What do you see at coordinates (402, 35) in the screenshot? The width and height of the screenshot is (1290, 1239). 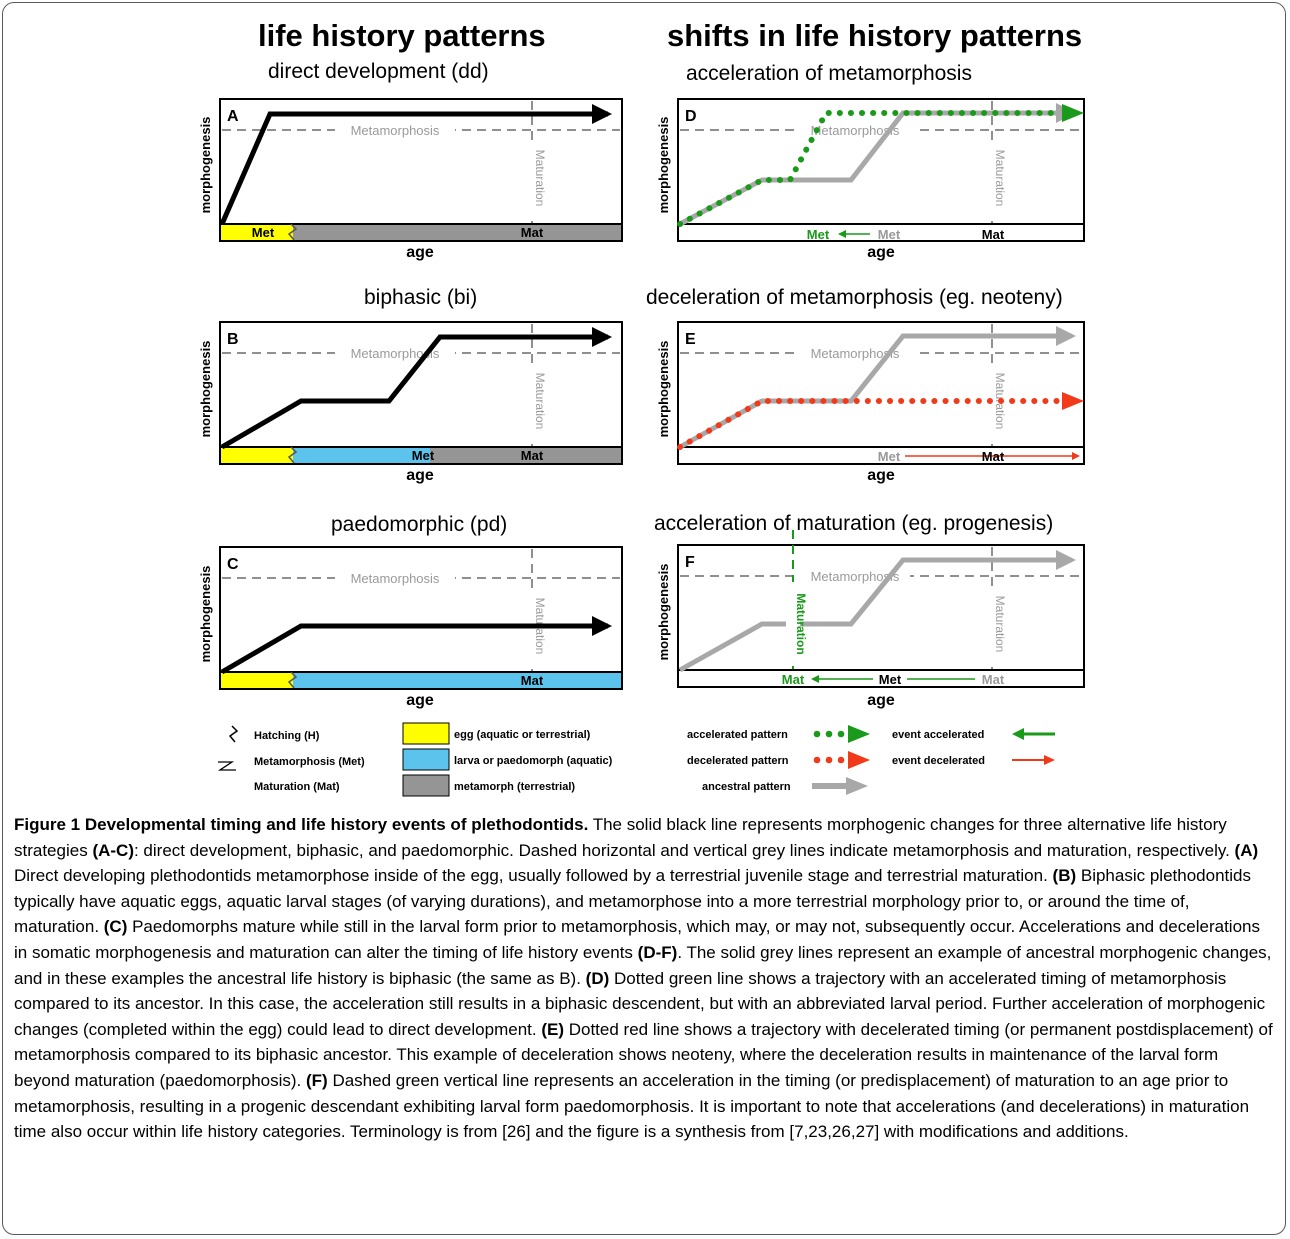 I see `left-column-heading: life history patterns` at bounding box center [402, 35].